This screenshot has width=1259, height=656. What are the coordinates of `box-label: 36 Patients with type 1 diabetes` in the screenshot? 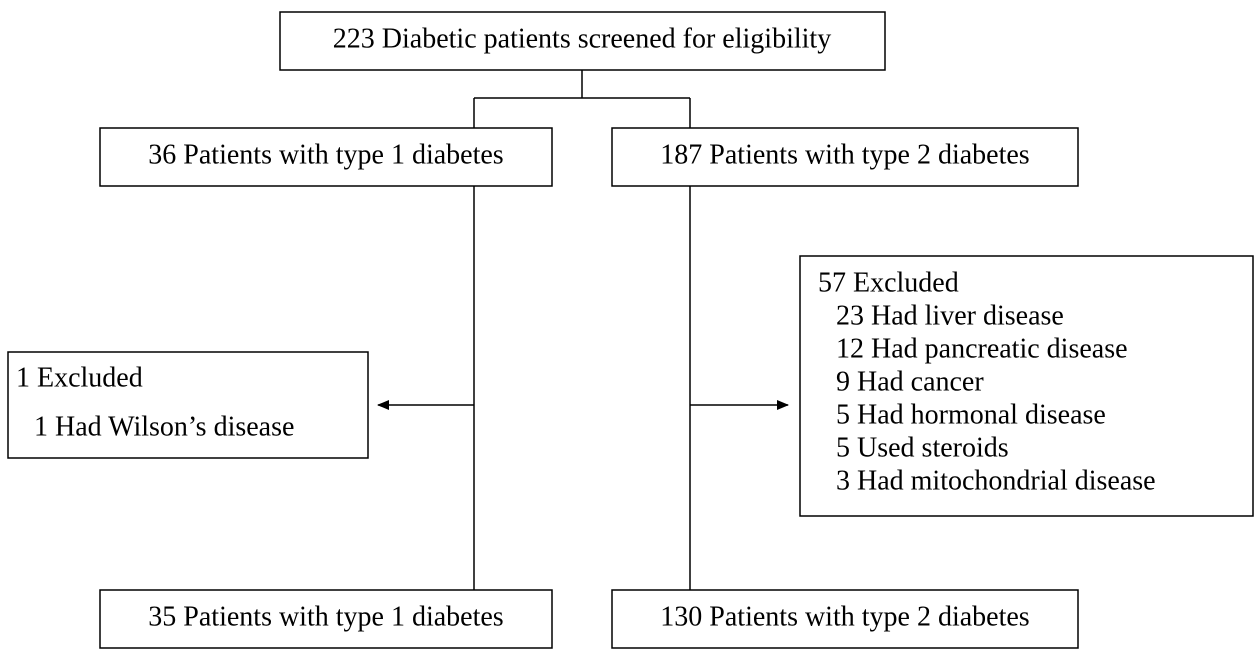 It's located at (325, 154).